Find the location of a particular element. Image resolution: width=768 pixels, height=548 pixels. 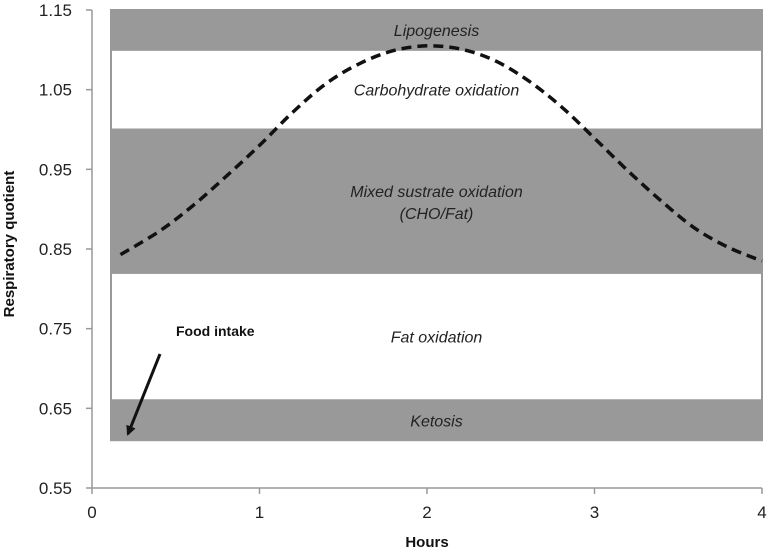

x-tick-label: 1 is located at coordinates (259, 512).